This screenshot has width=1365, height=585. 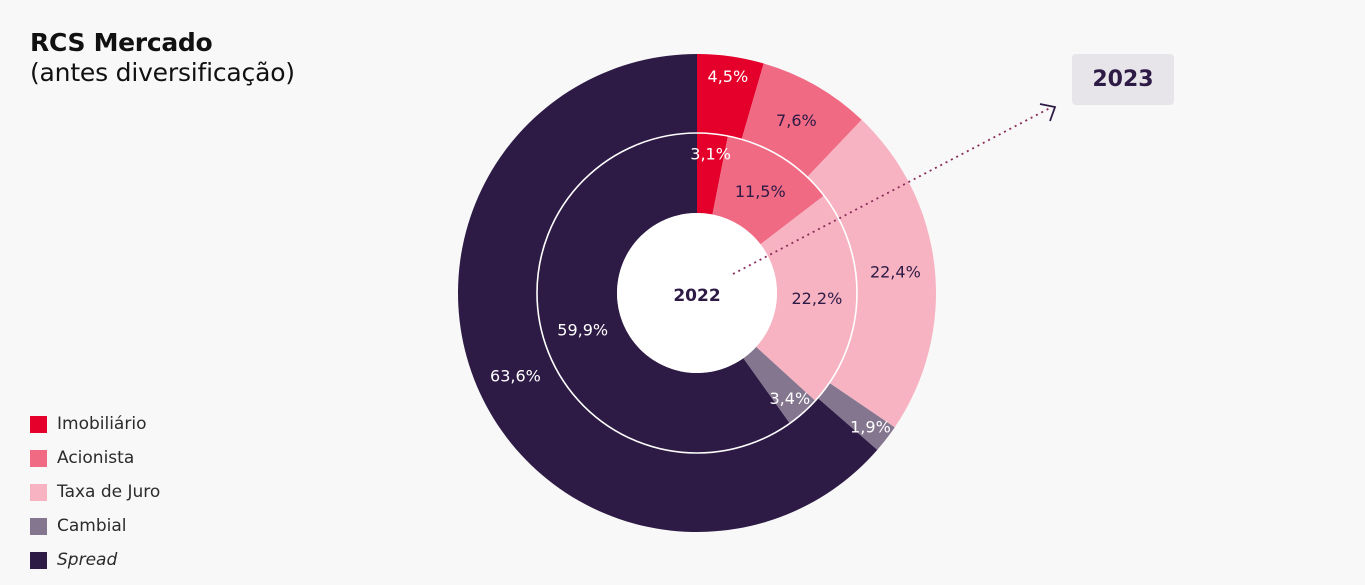 I want to click on data-label-2023-4: 63,6%, so click(x=515, y=376).